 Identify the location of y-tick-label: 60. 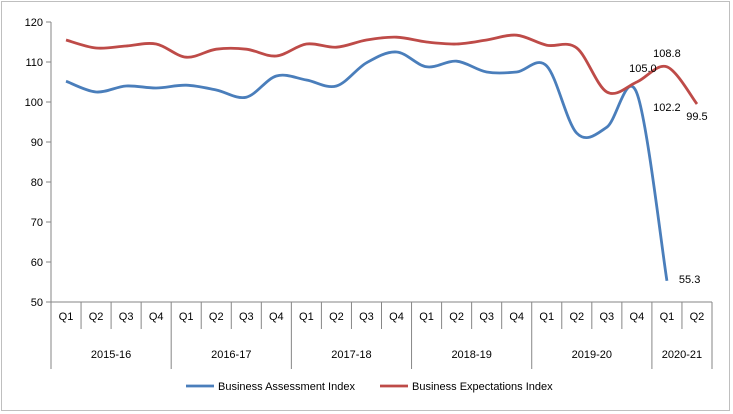
(37, 263).